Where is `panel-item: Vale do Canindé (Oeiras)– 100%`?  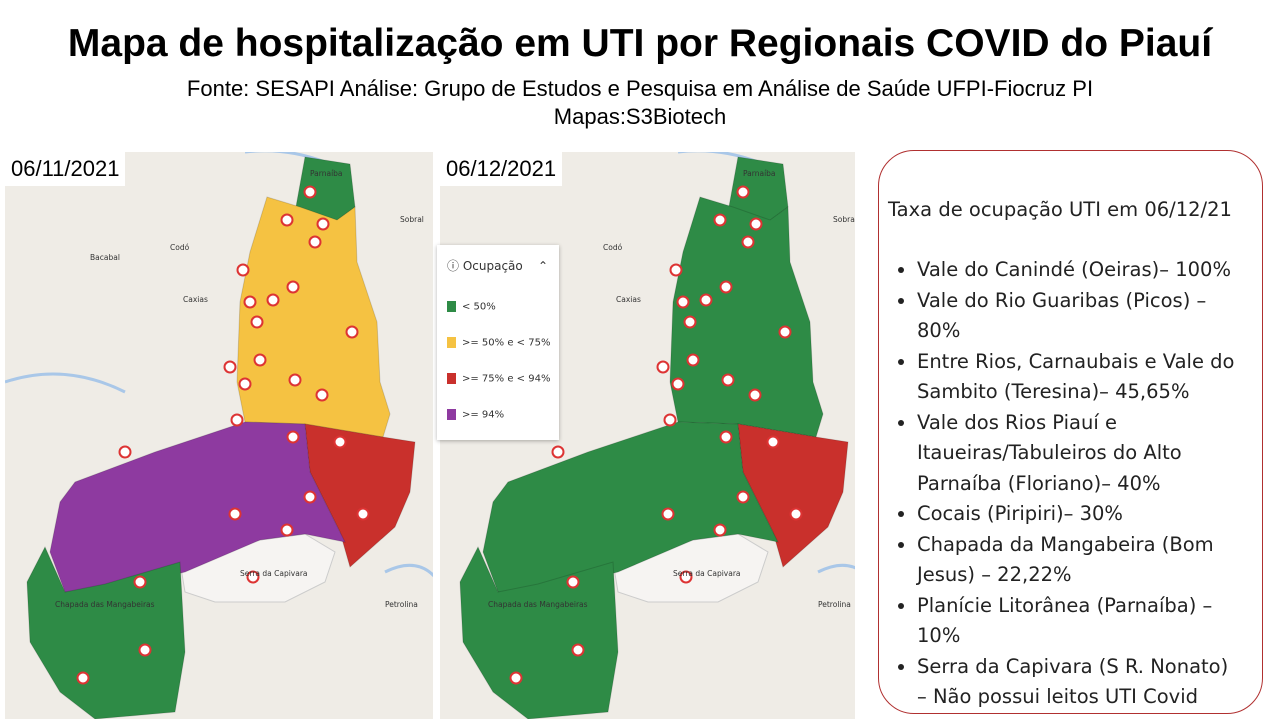 panel-item: Vale do Canindé (Oeiras)– 100% is located at coordinates (1077, 270).